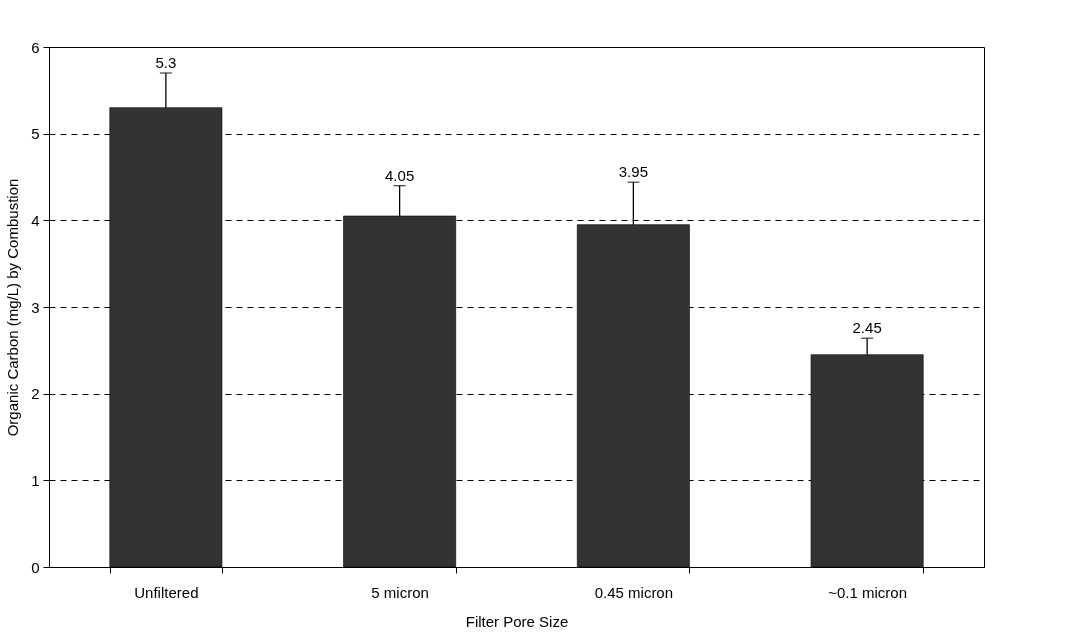 The image size is (1065, 636). What do you see at coordinates (13, 307) in the screenshot?
I see `y-axis-title: Organic Carbon (mg/L) by Combustion` at bounding box center [13, 307].